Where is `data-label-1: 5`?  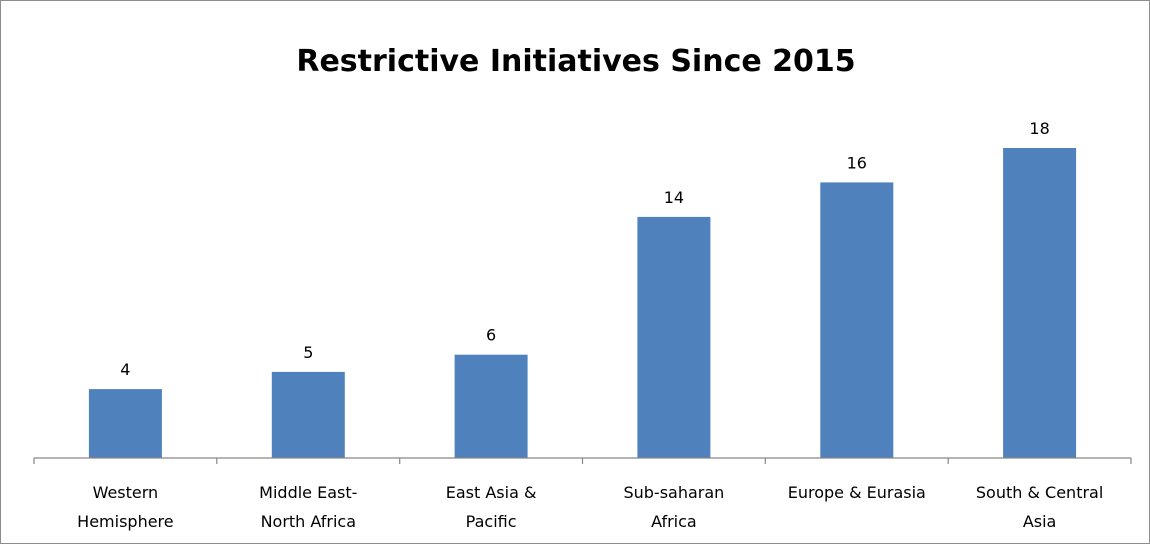 data-label-1: 5 is located at coordinates (308, 352).